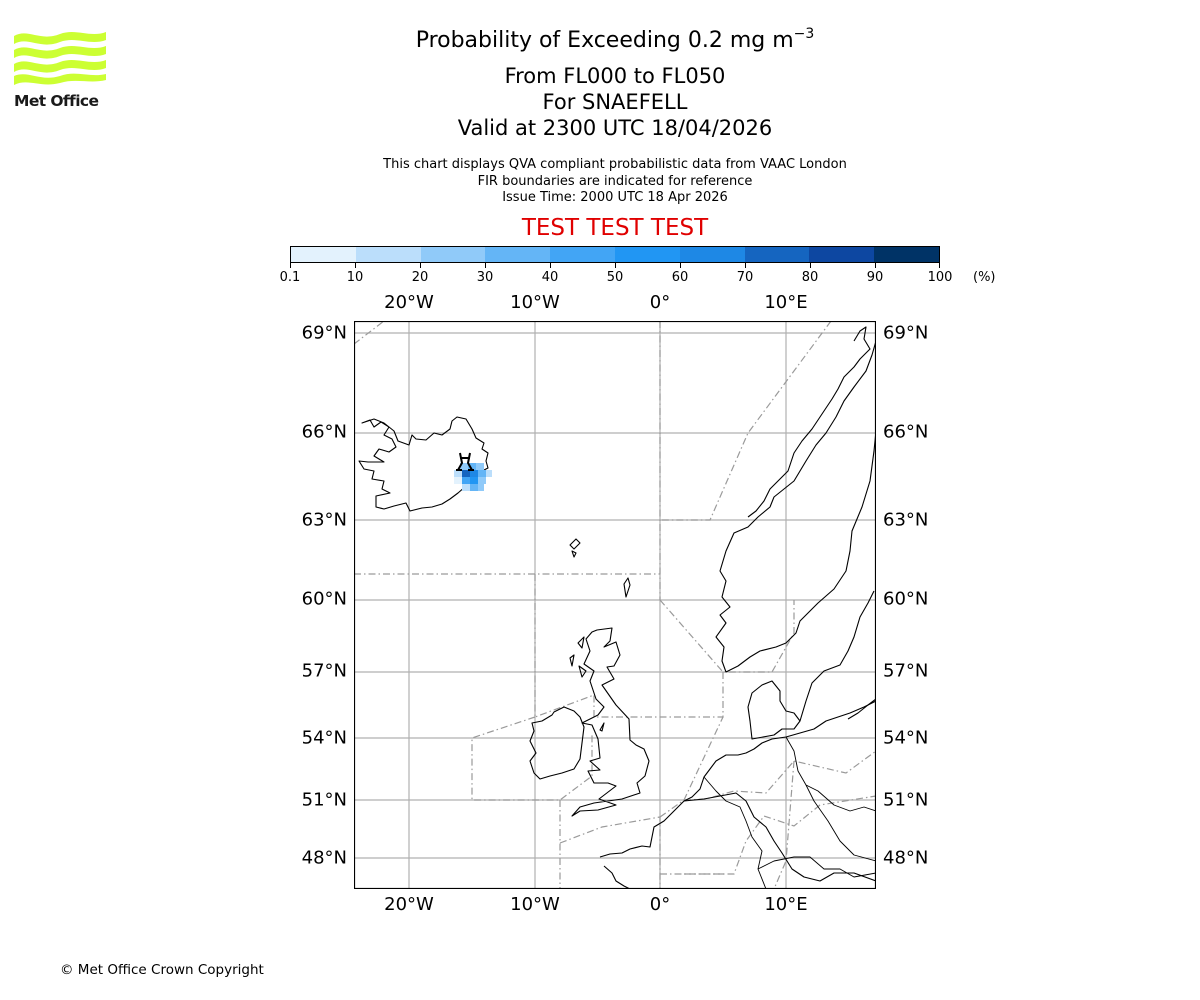  I want to click on latitude-label-right: 63°N, so click(906, 520).